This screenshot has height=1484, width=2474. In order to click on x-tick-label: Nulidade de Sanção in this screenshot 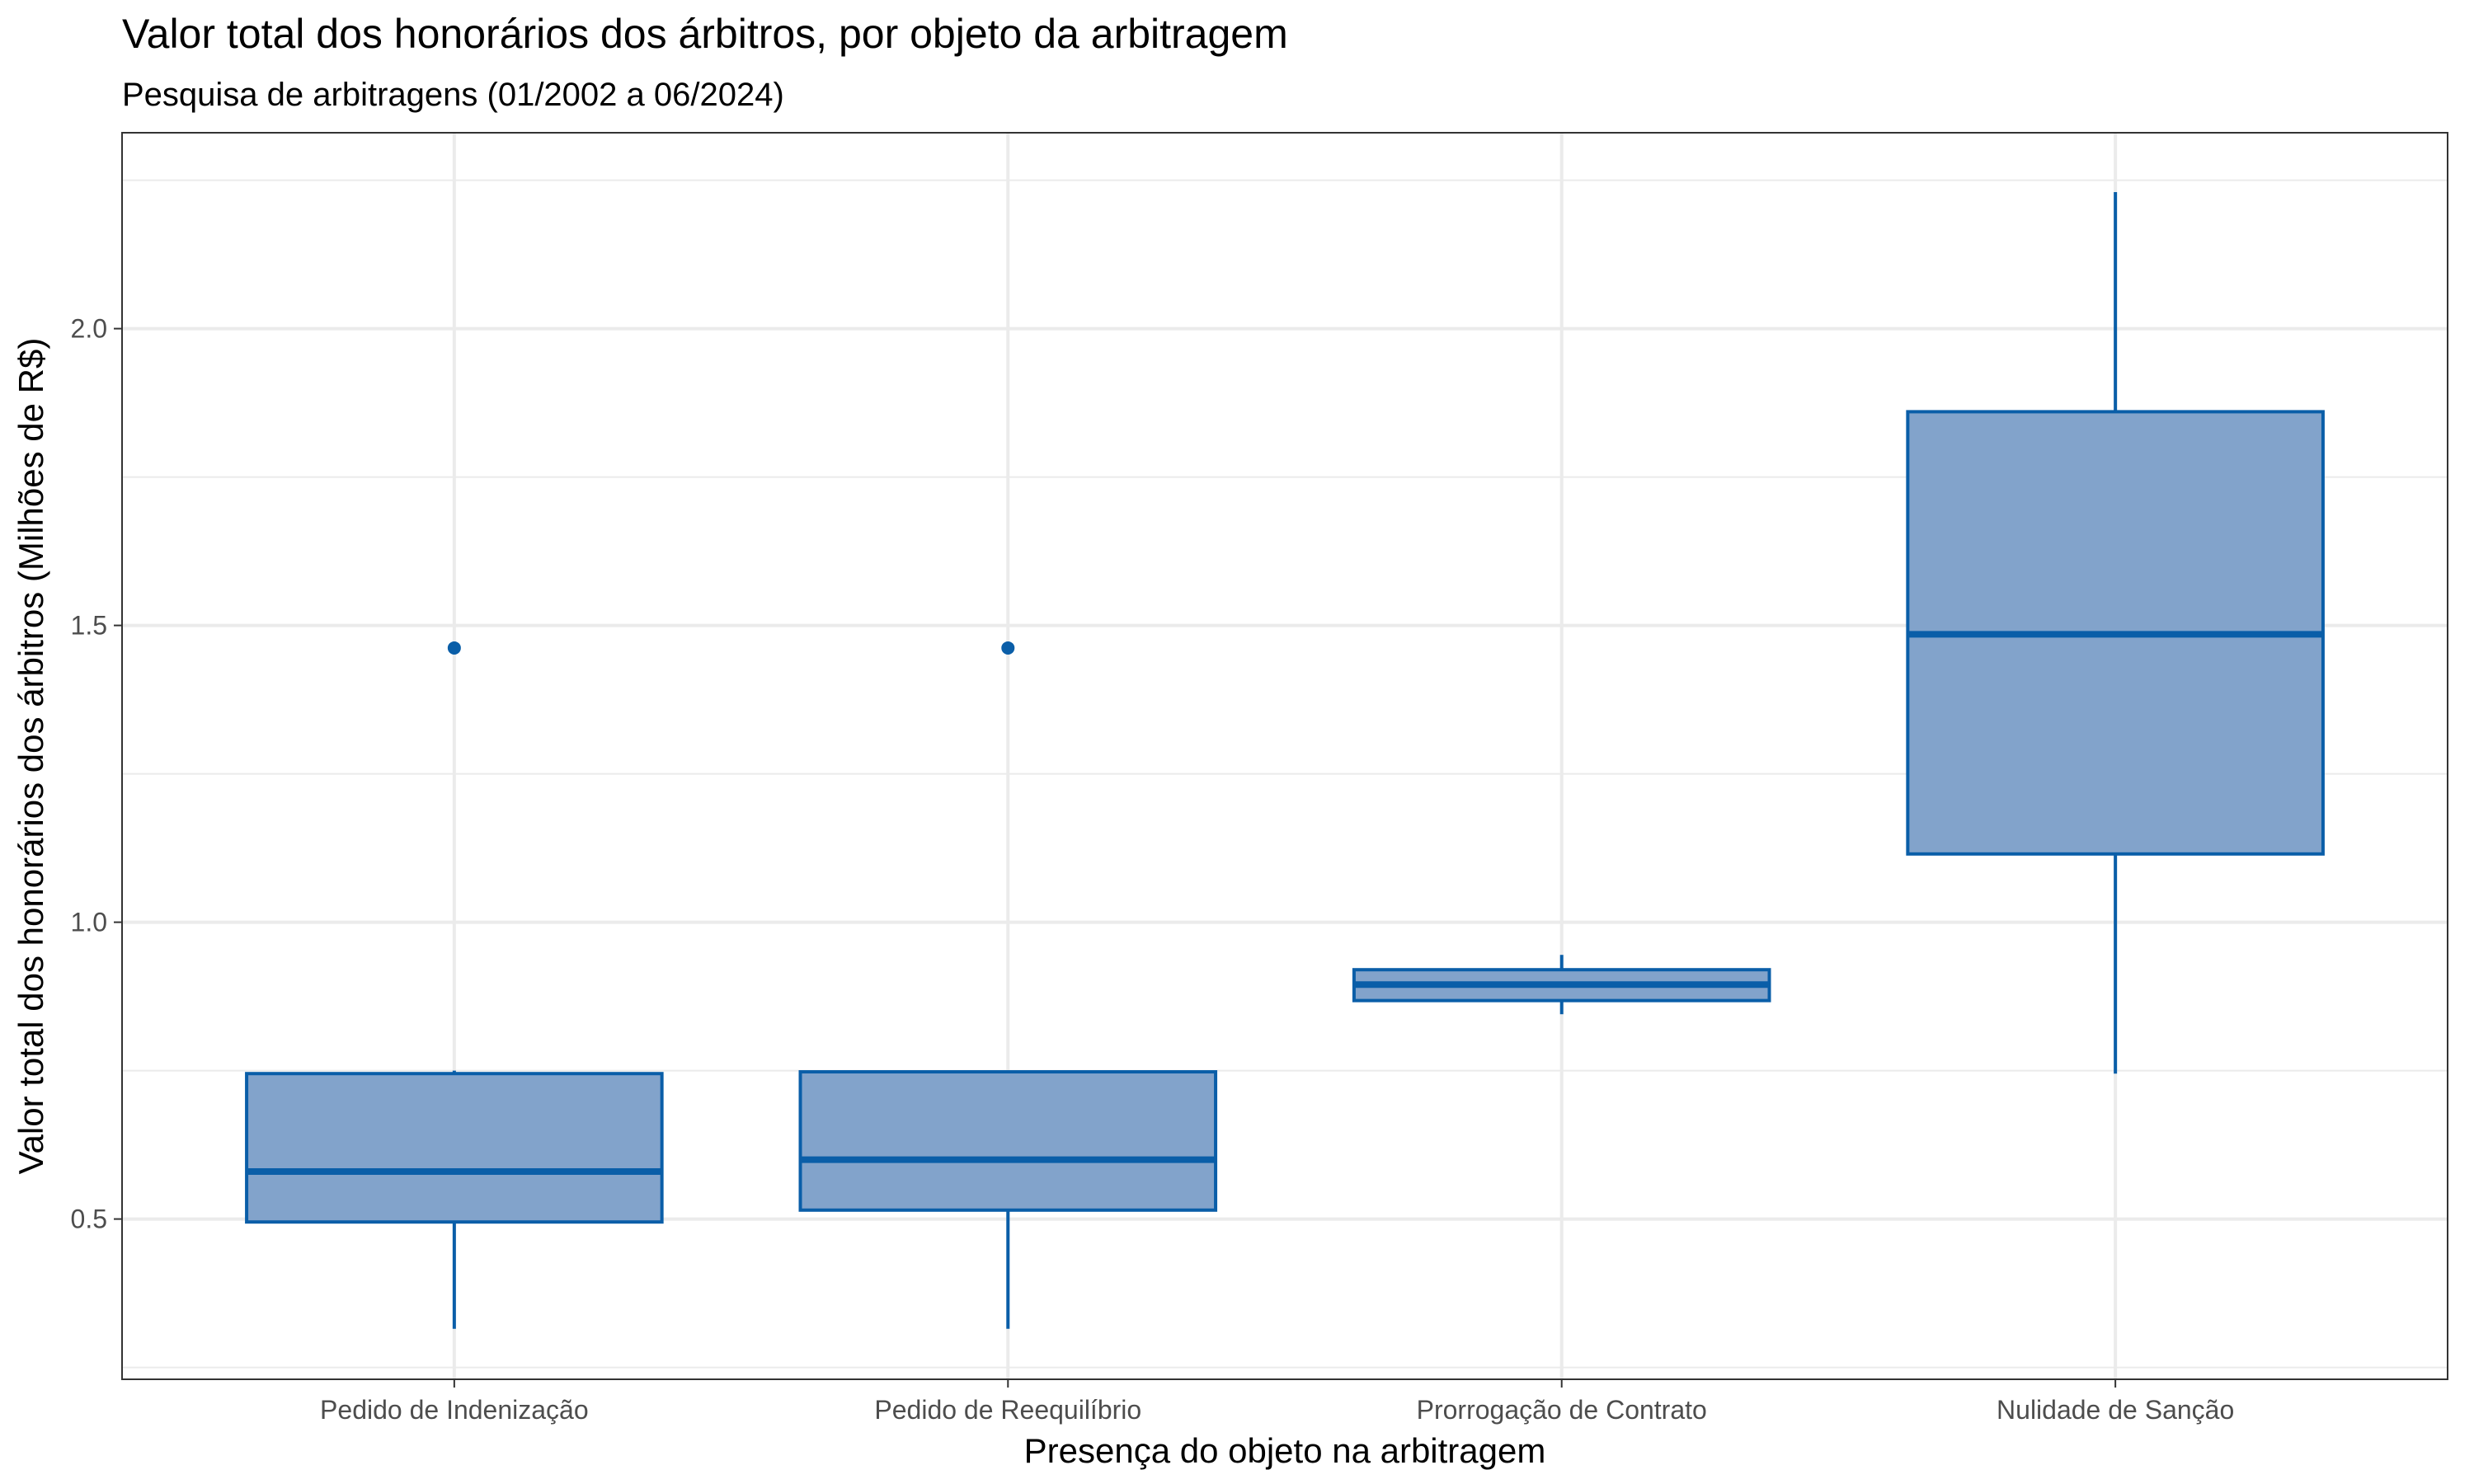, I will do `click(2115, 1410)`.